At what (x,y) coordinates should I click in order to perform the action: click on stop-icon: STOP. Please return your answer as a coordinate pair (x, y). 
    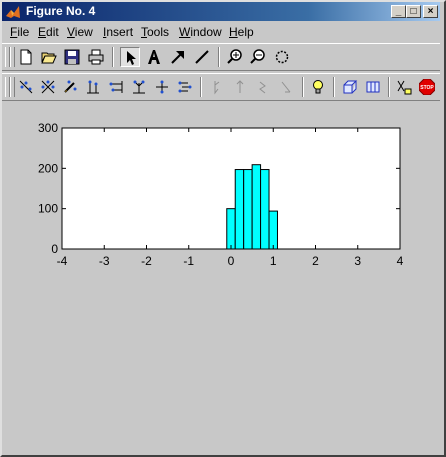
    Looking at the image, I should click on (427, 87).